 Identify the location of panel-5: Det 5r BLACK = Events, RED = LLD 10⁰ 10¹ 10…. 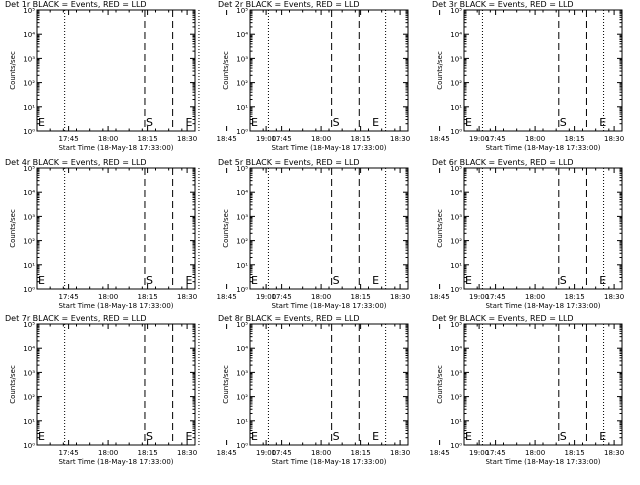
(353, 234).